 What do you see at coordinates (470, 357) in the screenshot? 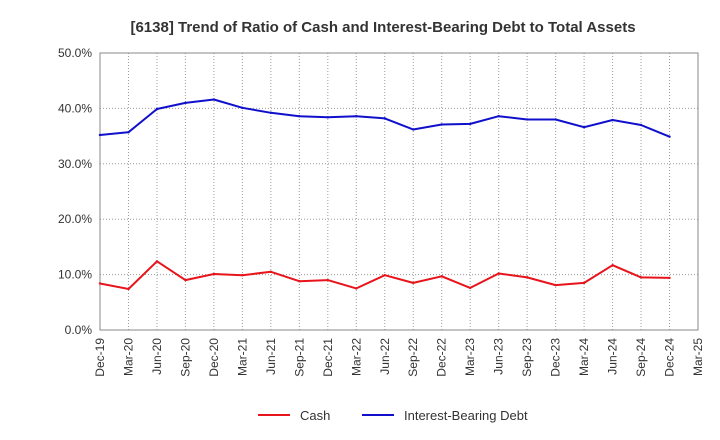
I see `x-tick-label: Mar-23` at bounding box center [470, 357].